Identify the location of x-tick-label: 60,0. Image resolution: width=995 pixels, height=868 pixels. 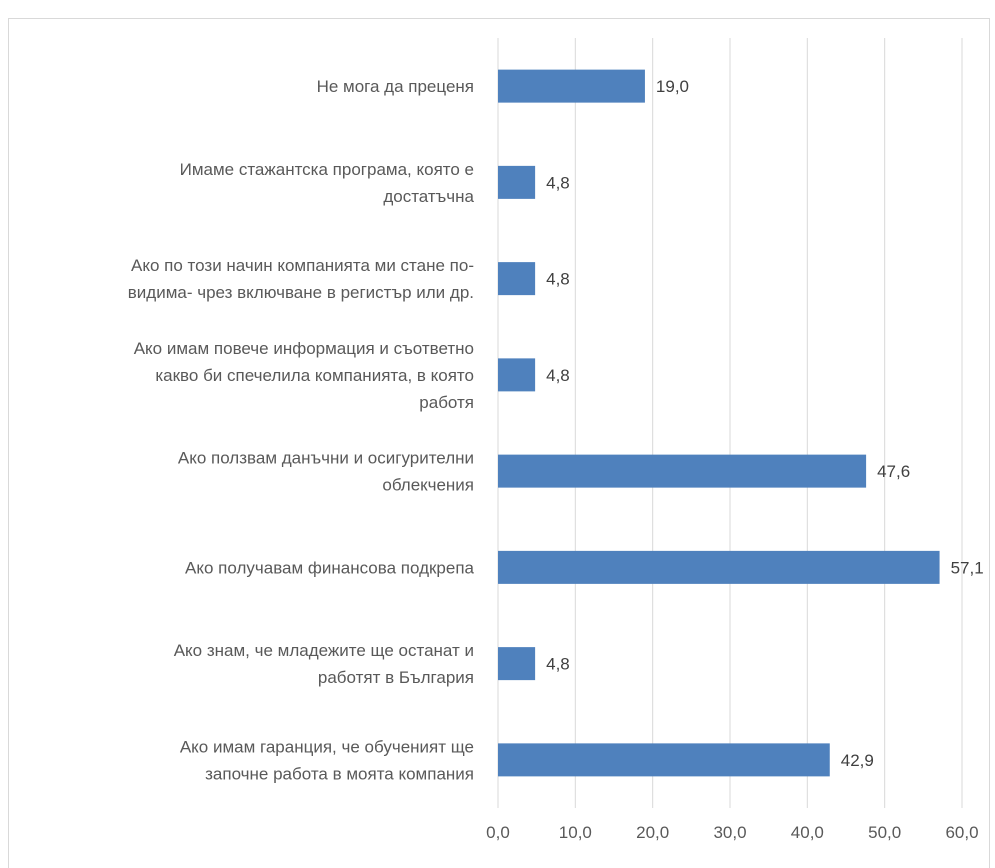
(961, 832).